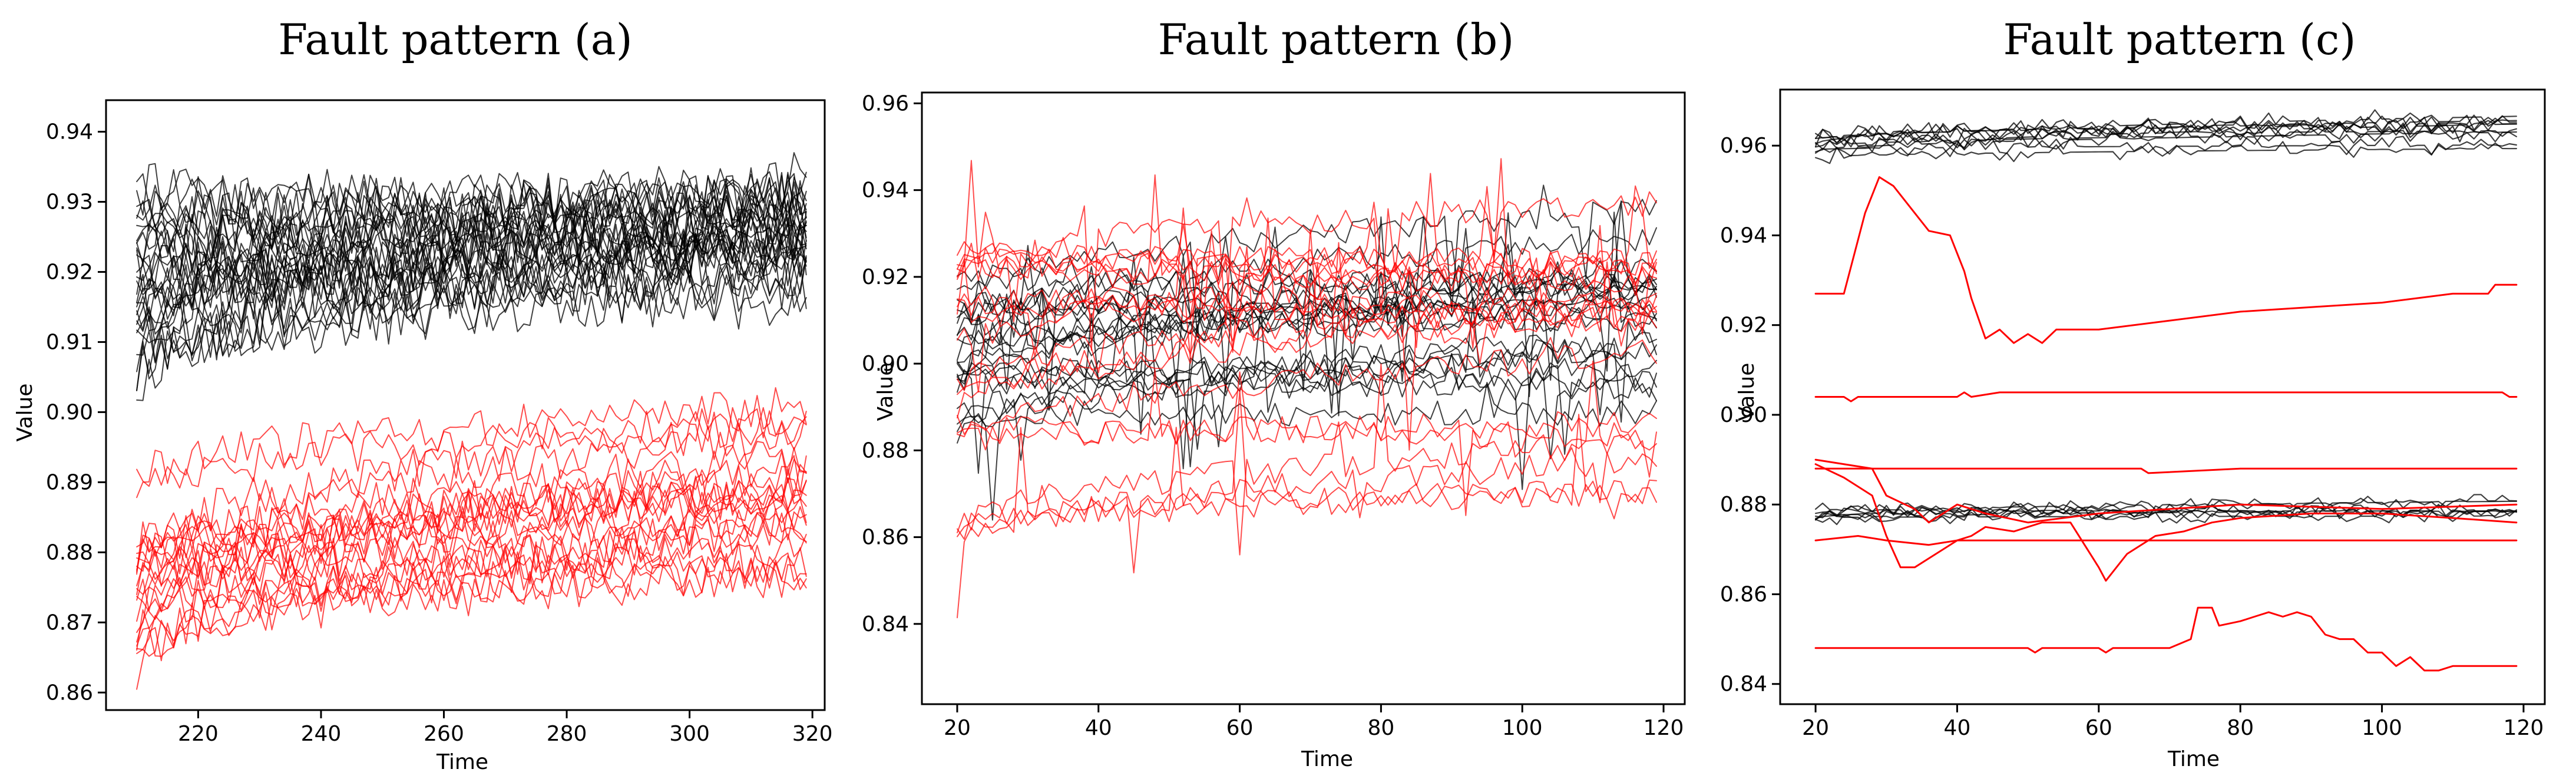  What do you see at coordinates (1380, 728) in the screenshot?
I see `panel-b-xtick-label: 80` at bounding box center [1380, 728].